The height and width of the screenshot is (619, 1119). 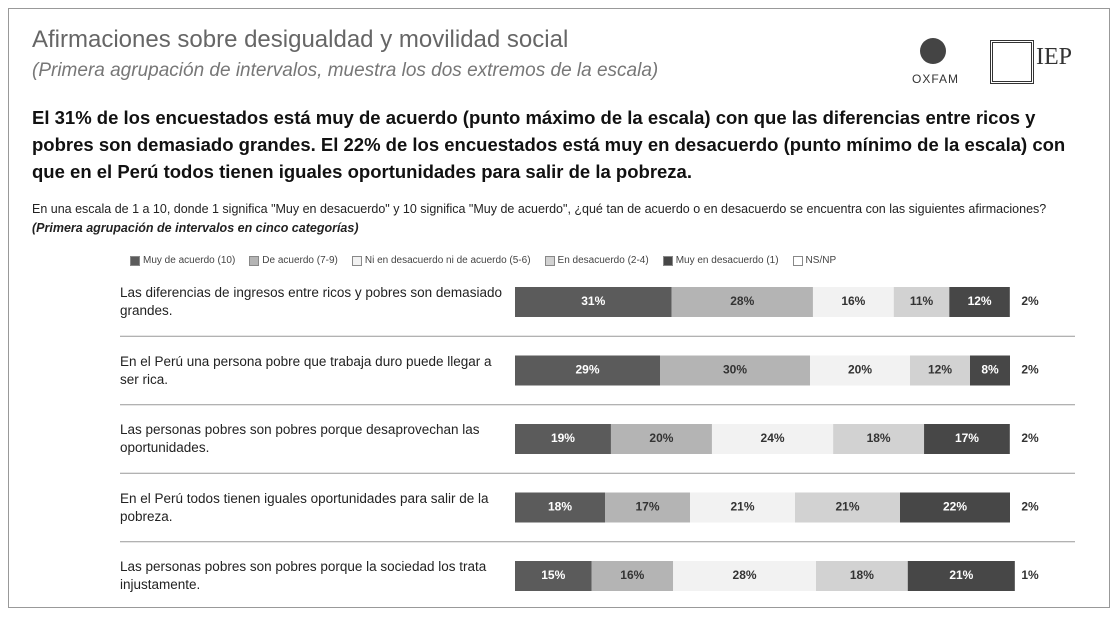 I want to click on legend-item: En desacuerdo (2-4), so click(x=596, y=260).